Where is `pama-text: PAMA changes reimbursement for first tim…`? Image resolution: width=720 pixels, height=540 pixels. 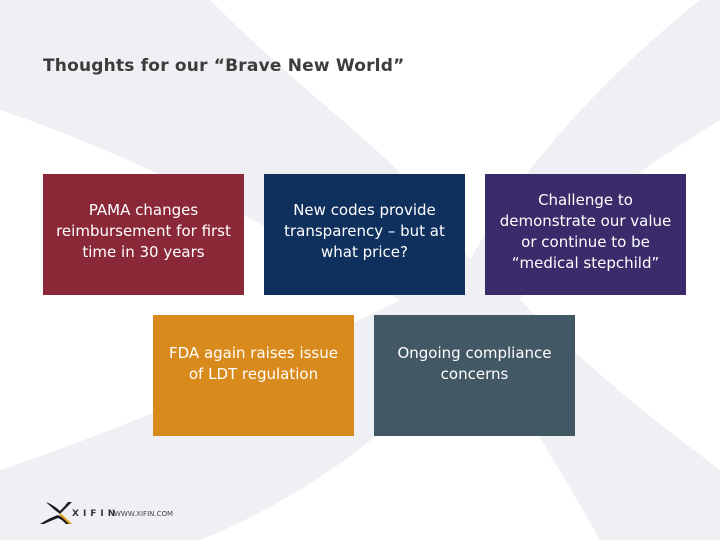
pama-text: PAMA changes reimbursement for first tim… is located at coordinates (143, 231).